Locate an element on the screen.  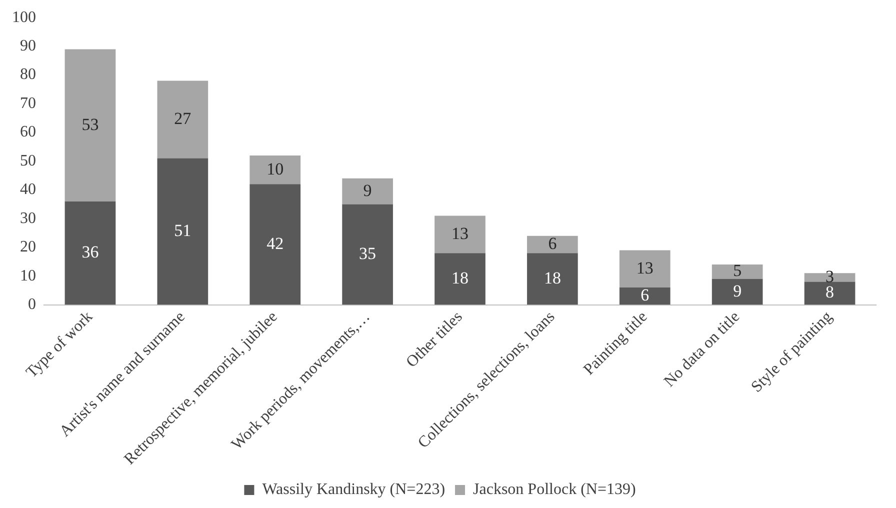
data-label: 5 is located at coordinates (737, 270).